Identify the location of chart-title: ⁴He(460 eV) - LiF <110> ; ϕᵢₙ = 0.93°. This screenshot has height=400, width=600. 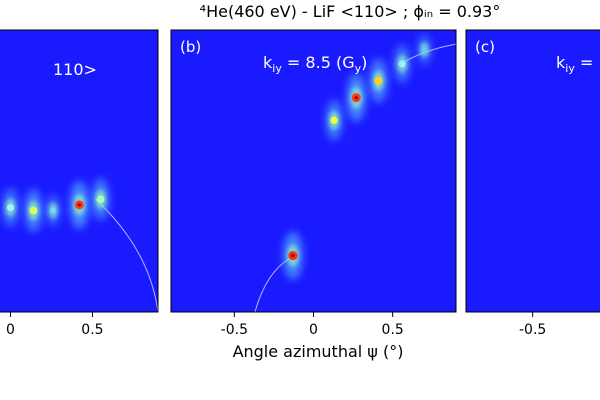
(350, 11).